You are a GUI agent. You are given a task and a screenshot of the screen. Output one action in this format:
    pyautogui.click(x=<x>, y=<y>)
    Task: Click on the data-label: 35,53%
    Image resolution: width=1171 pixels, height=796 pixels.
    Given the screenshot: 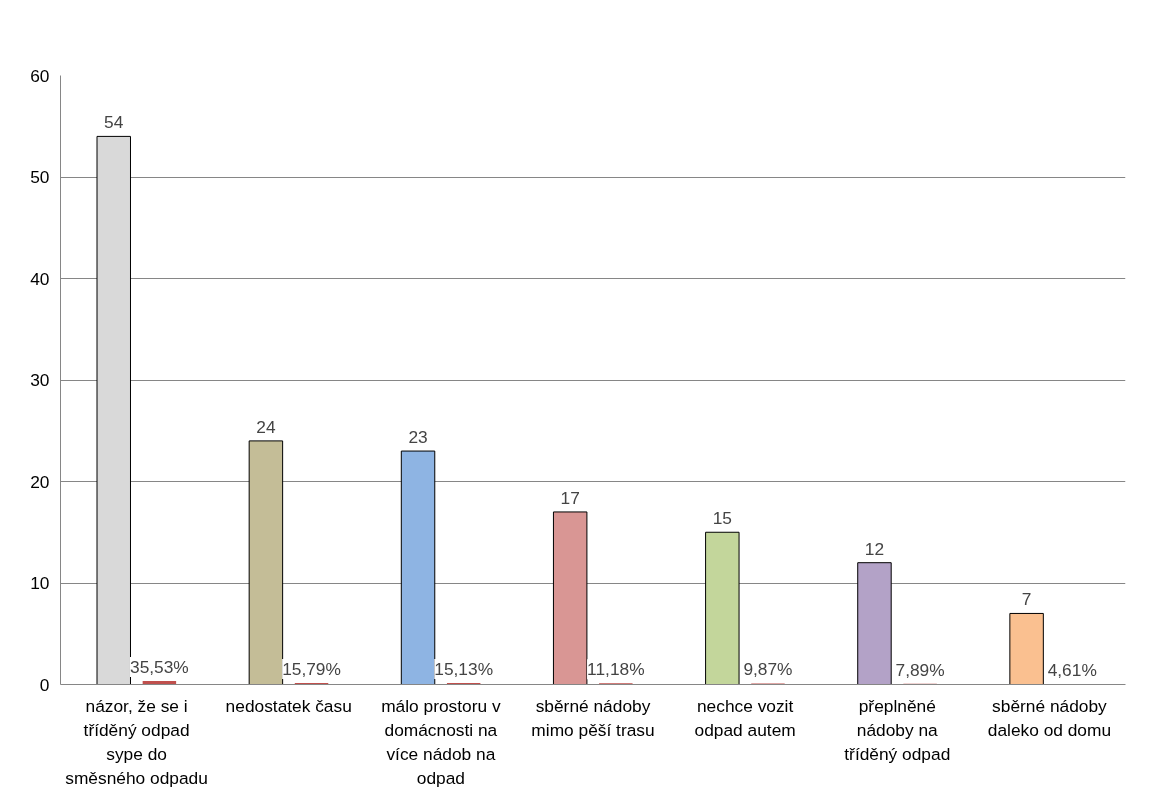 What is the action you would take?
    pyautogui.click(x=159, y=666)
    